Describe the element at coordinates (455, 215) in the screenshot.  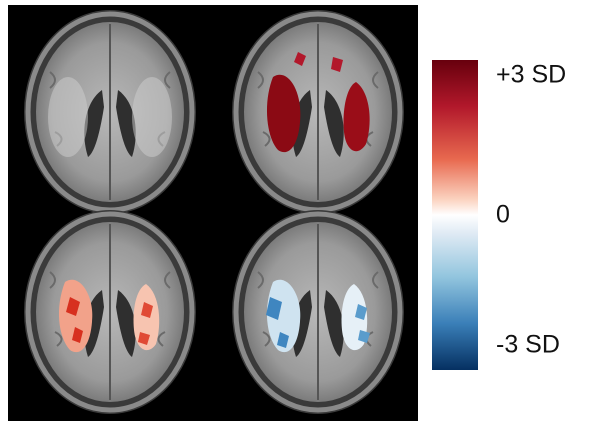
I see `colorbar` at that location.